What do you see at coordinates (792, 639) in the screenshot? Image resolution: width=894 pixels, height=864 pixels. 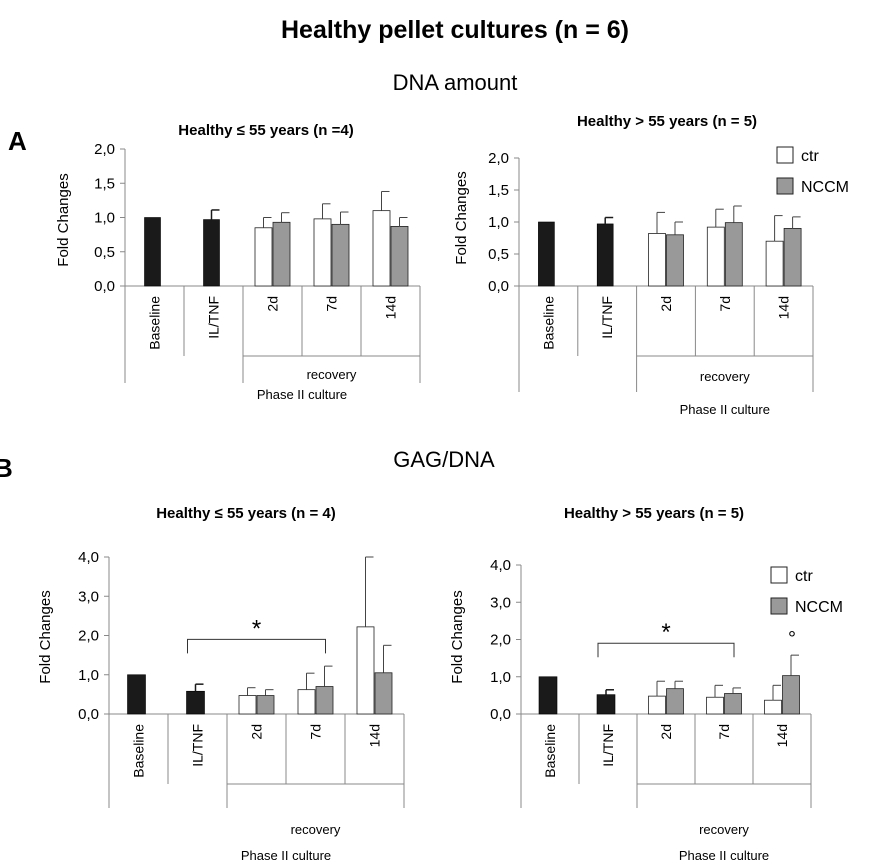 I see `degree-mark: °` at bounding box center [792, 639].